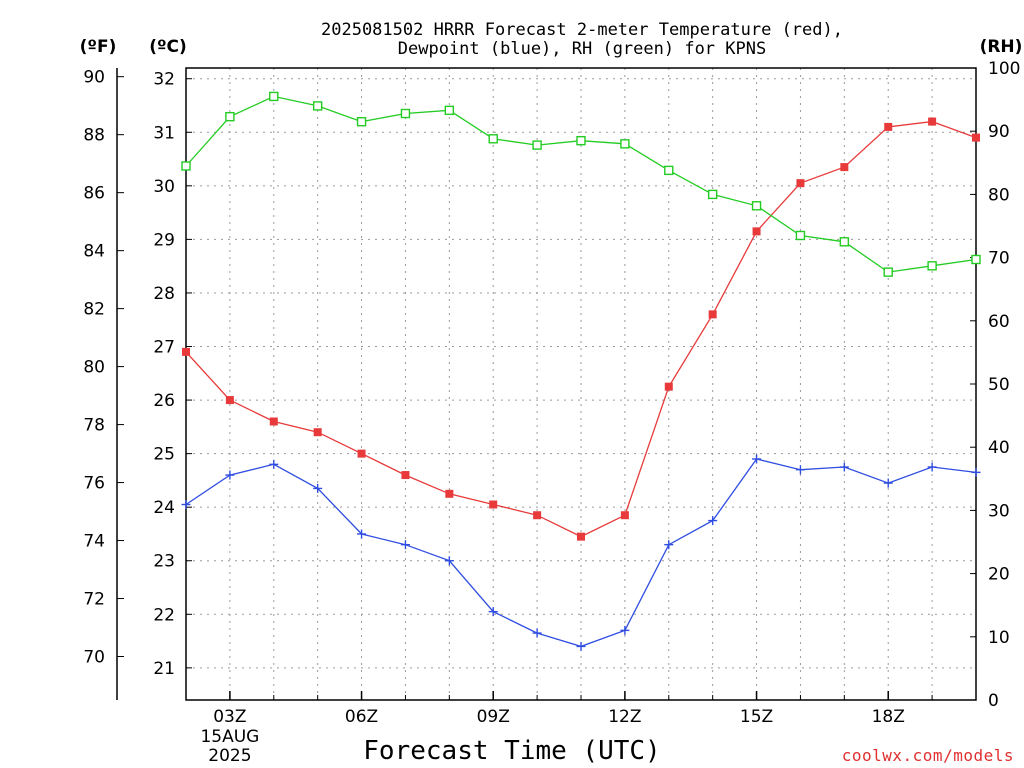 Image resolution: width=1024 pixels, height=768 pixels. What do you see at coordinates (993, 701) in the screenshot?
I see `rh-tick-label: 0` at bounding box center [993, 701].